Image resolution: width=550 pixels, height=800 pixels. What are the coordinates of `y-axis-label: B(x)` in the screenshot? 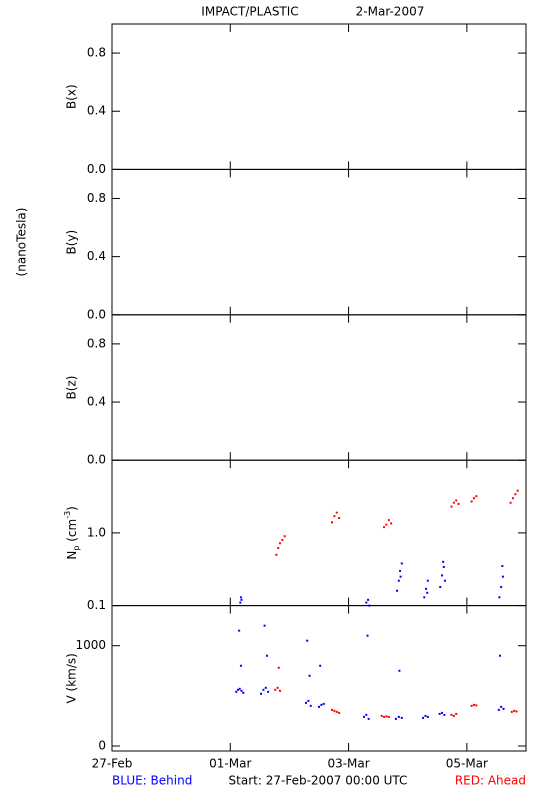 It's located at (72, 96).